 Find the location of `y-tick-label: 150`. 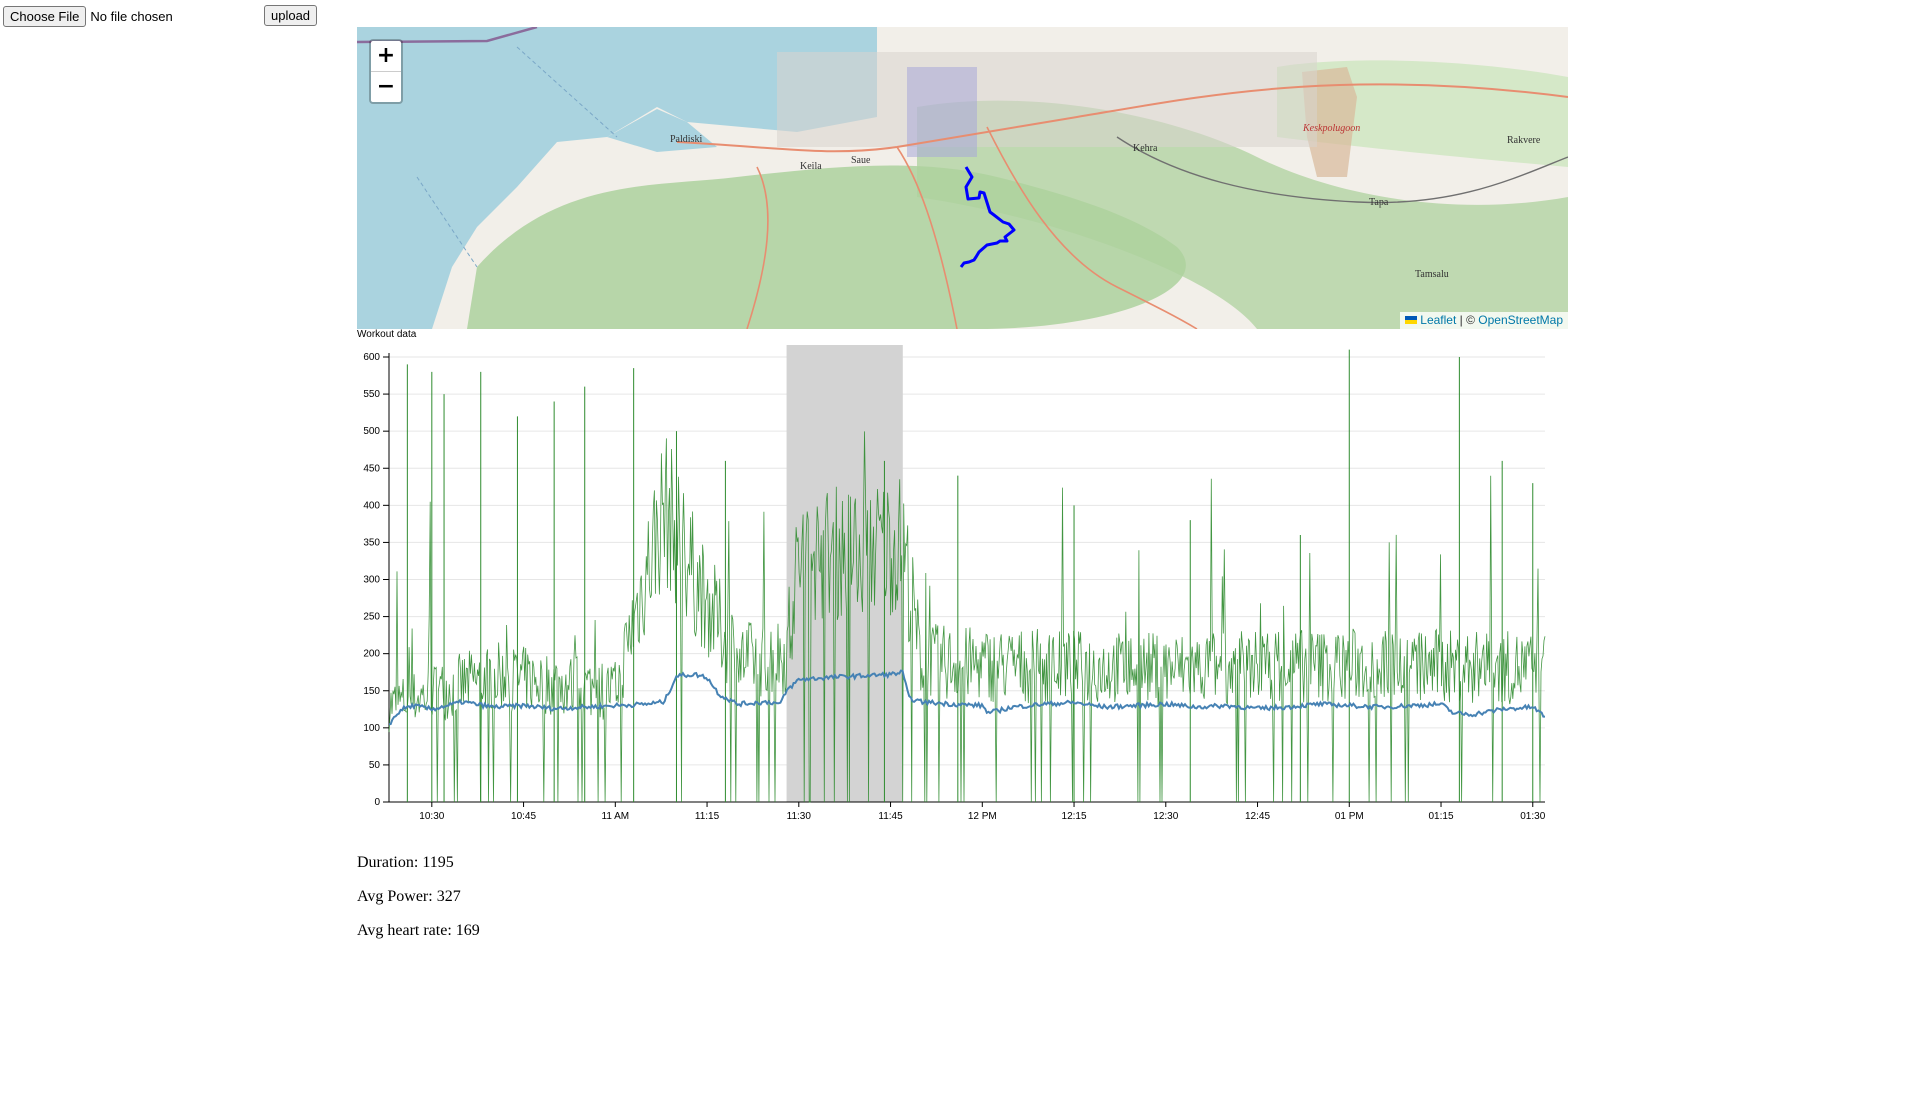

y-tick-label: 150 is located at coordinates (371, 691).